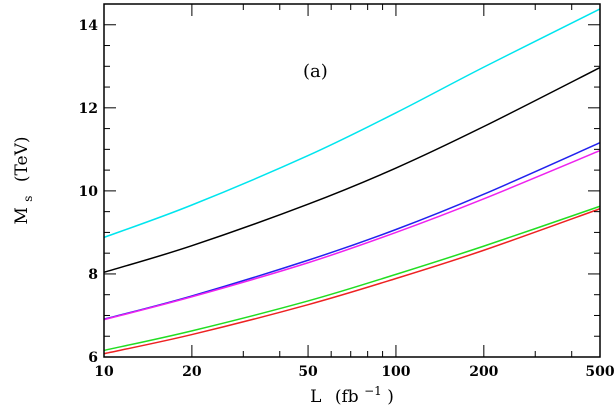 Image resolution: width=616 pixels, height=409 pixels. Describe the element at coordinates (22, 159) in the screenshot. I see `y-axis-title-unit: (TeV)` at that location.